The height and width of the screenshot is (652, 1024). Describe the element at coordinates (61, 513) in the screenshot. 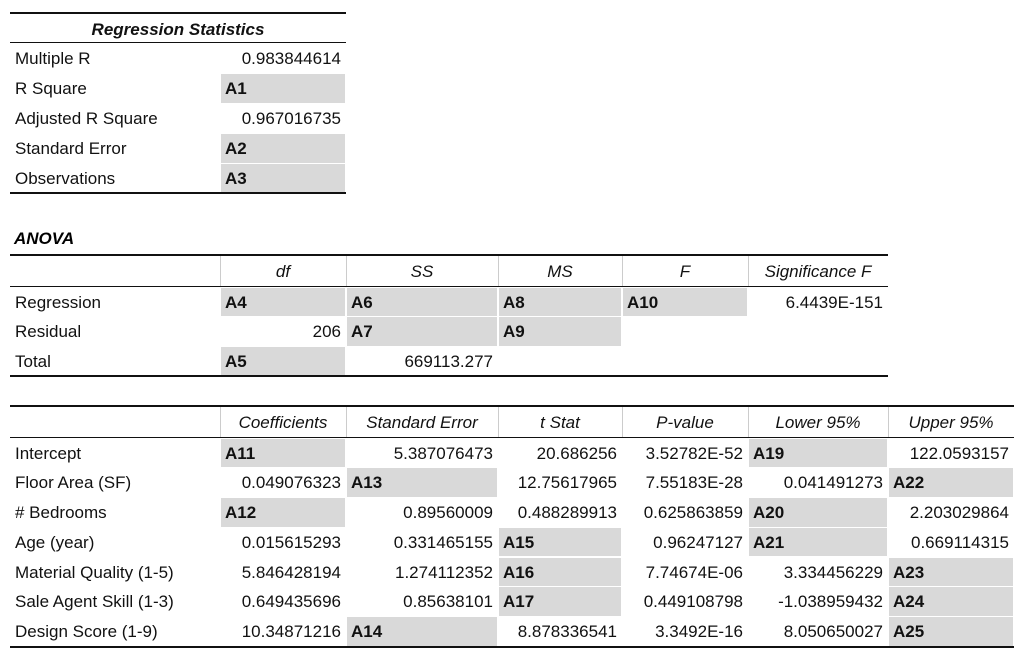

I see `table-cell: # Bedrooms` at that location.